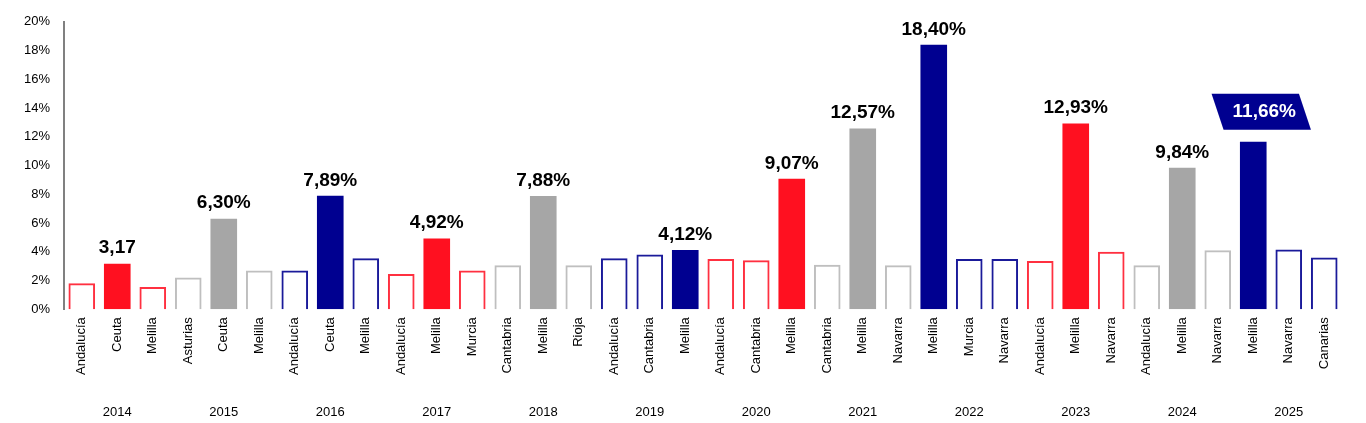 This screenshot has width=1366, height=423. What do you see at coordinates (543, 179) in the screenshot?
I see `data-label: 7,88%` at bounding box center [543, 179].